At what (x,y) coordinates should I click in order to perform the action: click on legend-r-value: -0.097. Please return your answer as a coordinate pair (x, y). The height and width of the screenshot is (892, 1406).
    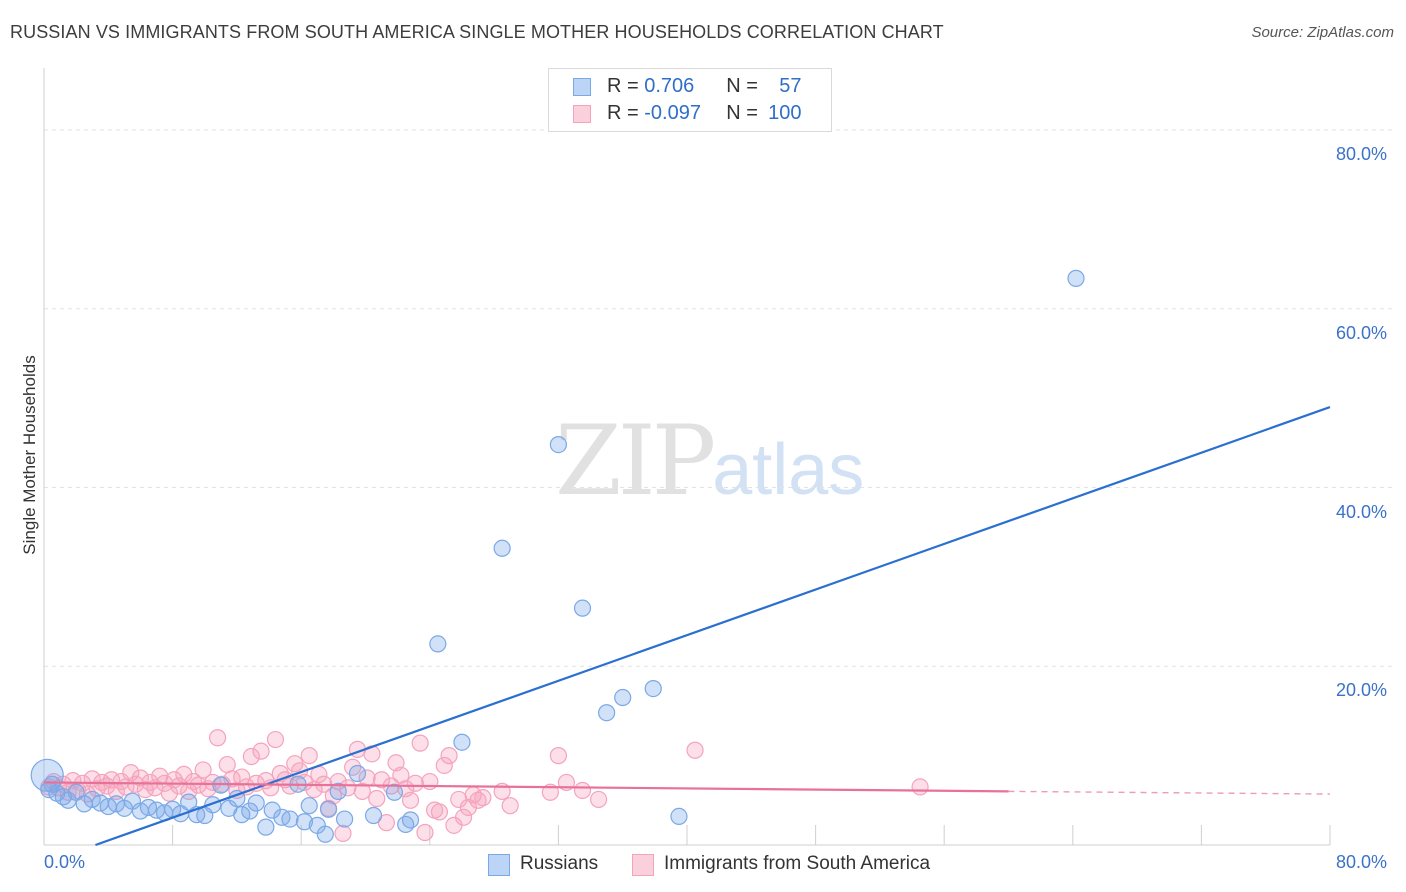
    Looking at the image, I should click on (672, 113).